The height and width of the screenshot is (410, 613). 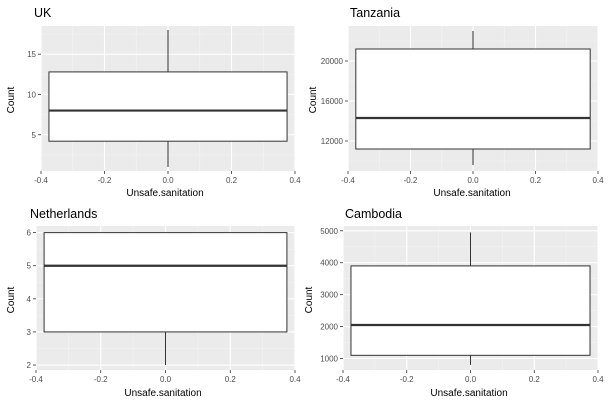 I want to click on y-tick-label: 20000, so click(x=332, y=61).